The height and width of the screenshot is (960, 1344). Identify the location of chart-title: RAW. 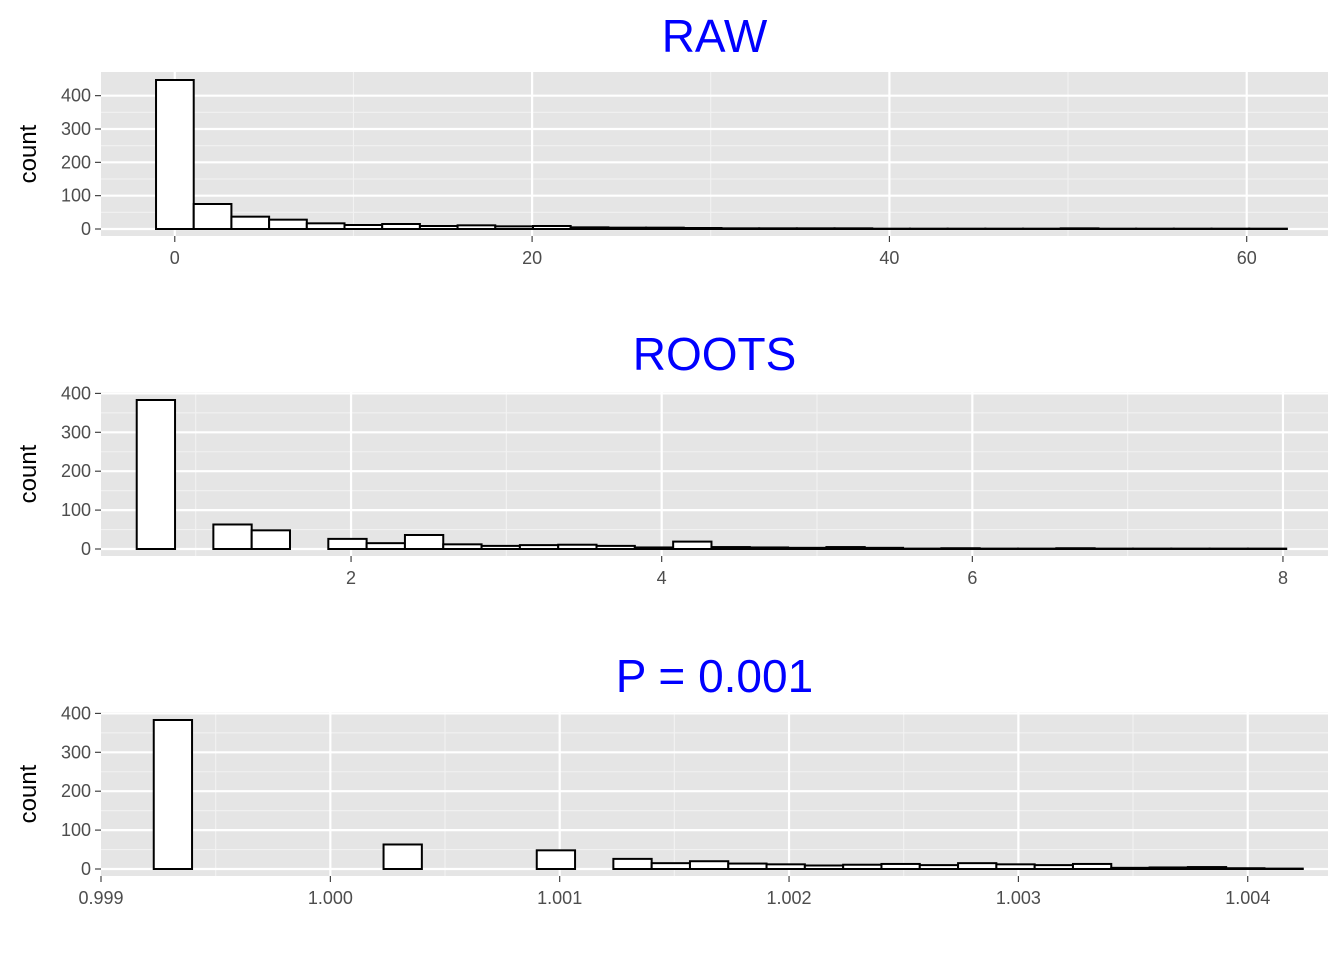
(715, 36).